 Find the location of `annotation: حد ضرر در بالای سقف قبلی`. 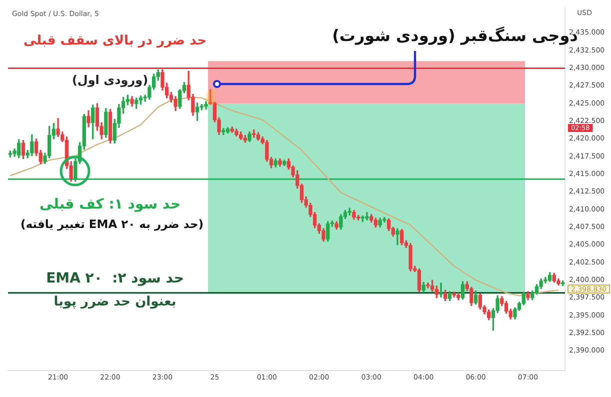

annotation: حد ضرر در بالای سقف قبلی is located at coordinates (115, 40).